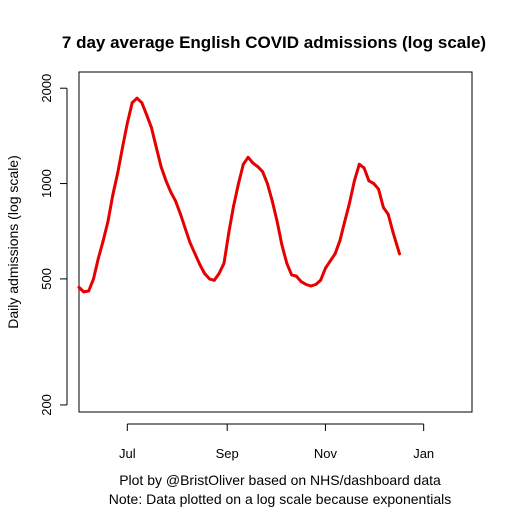  I want to click on y-axis-label: Daily admissions (log scale), so click(13, 242).